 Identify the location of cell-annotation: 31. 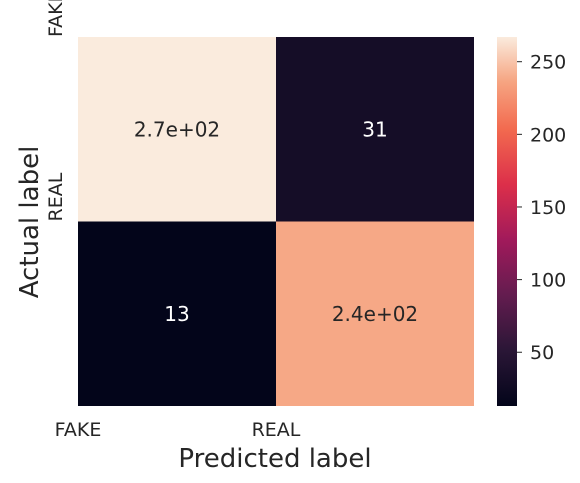
(374, 129).